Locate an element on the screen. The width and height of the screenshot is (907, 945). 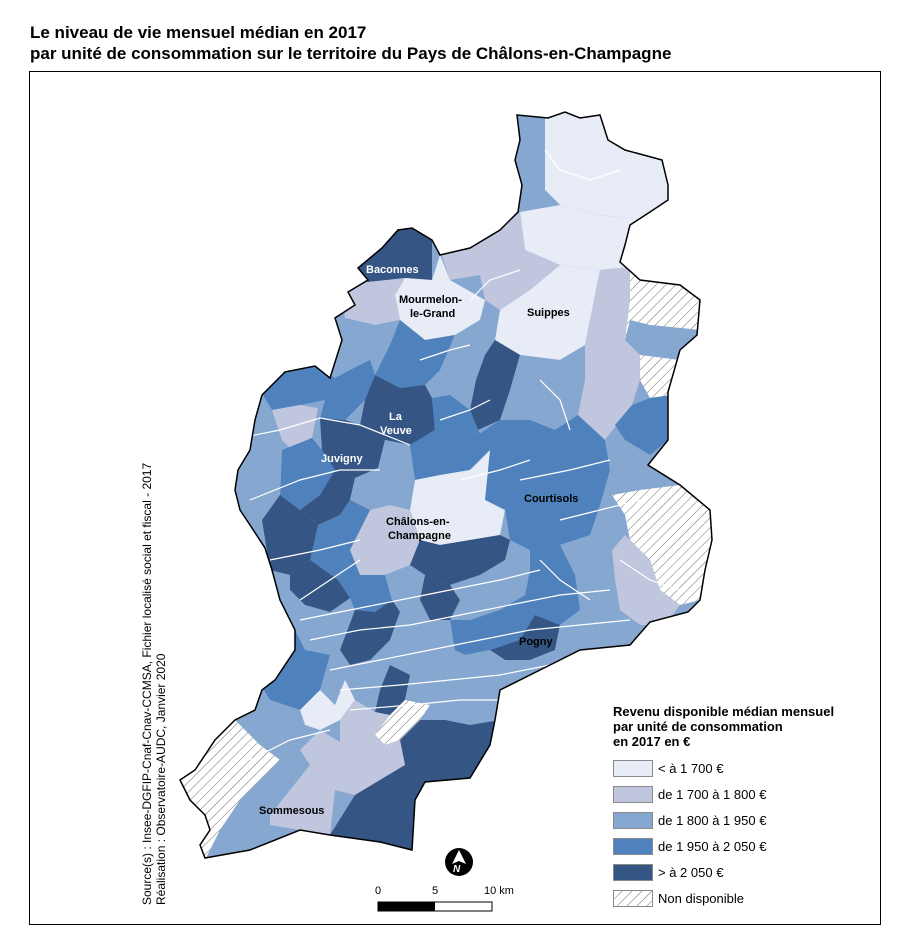
label-la-veuve-line1: La is located at coordinates (395, 417).